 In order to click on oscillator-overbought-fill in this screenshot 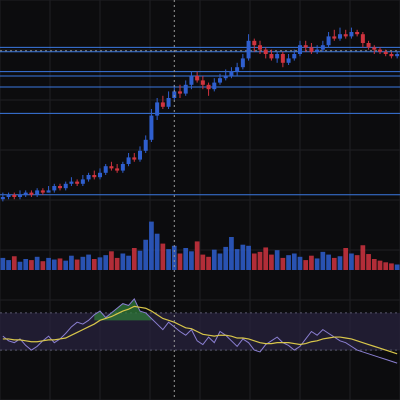, I will do `click(123, 309)`.